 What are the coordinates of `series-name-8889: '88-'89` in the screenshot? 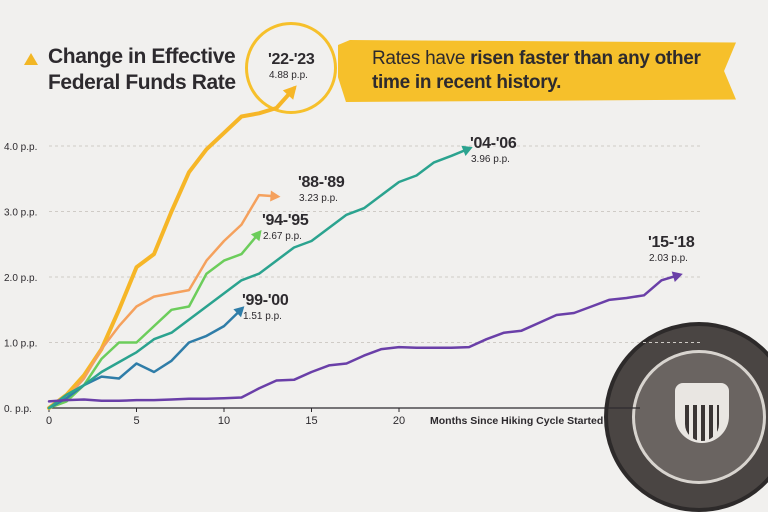 It's located at (321, 182).